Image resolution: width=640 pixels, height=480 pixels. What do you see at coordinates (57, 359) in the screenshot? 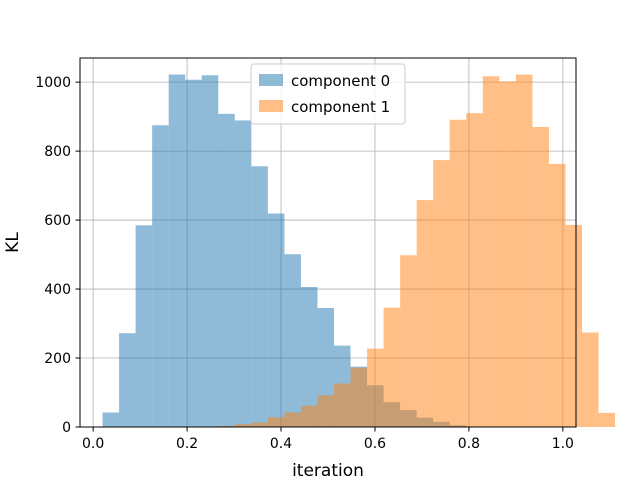
I see `y-tick-label-1: 200` at bounding box center [57, 359].